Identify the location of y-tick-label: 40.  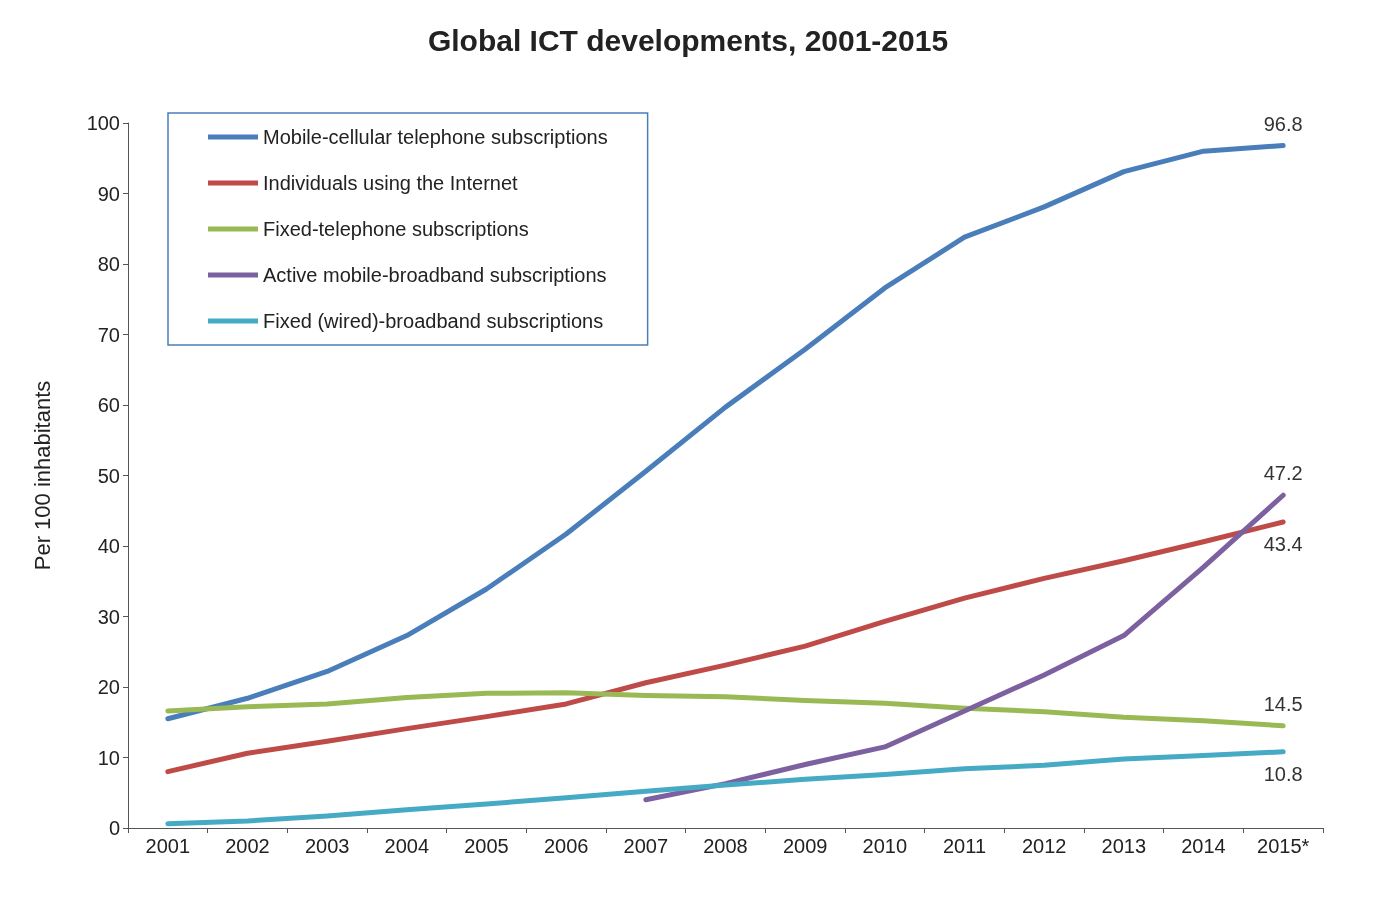
(108, 546).